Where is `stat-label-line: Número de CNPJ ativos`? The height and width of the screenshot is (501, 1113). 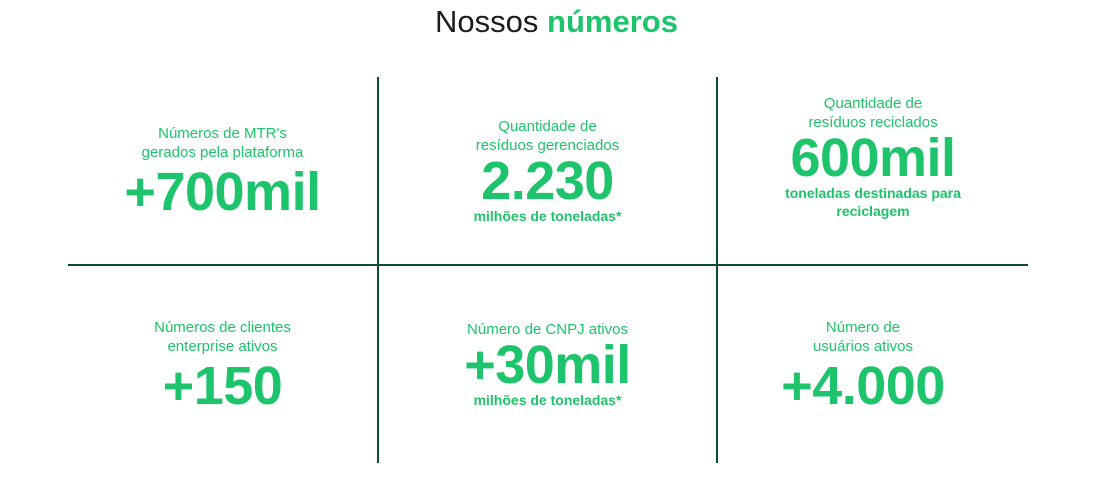
stat-label-line: Número de CNPJ ativos is located at coordinates (547, 329).